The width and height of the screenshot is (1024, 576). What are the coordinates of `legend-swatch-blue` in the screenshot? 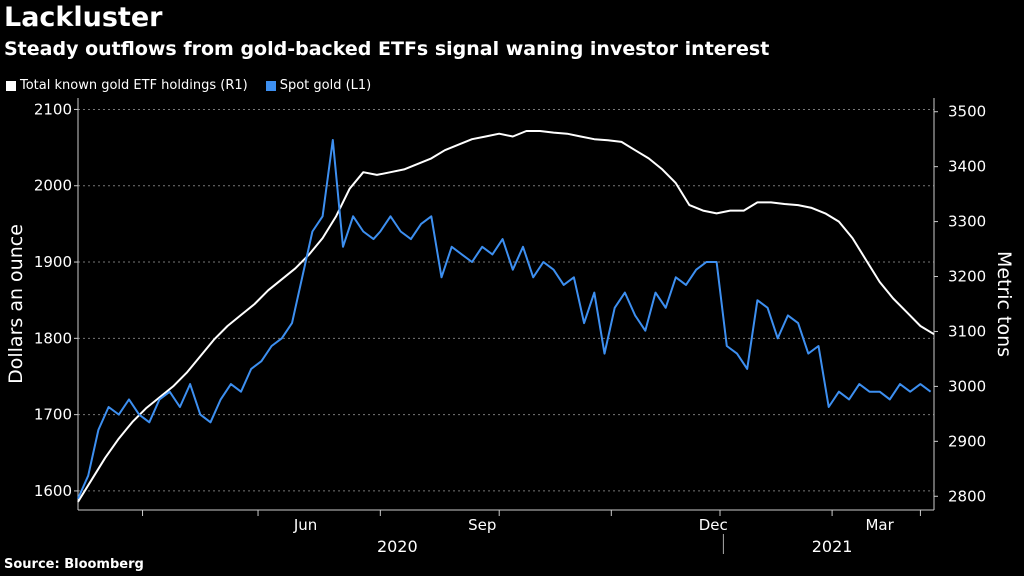 It's located at (270, 85).